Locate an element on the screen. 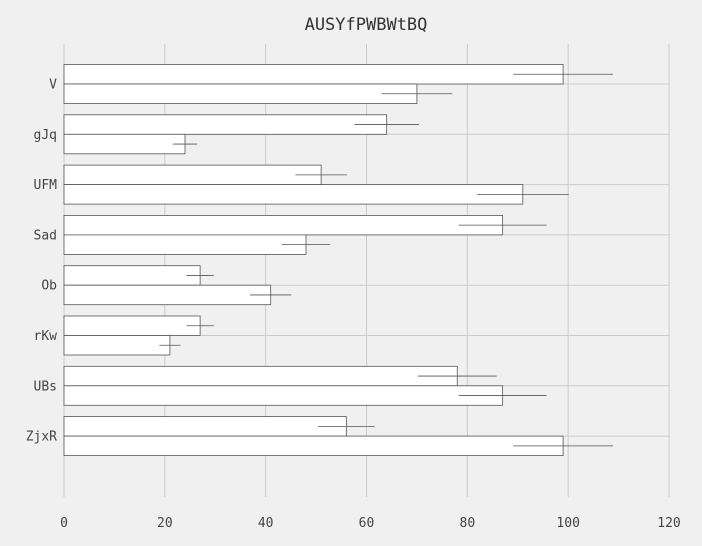 This screenshot has height=546, width=702. chart-title: AUSYfPWBWtBQ is located at coordinates (366, 25).